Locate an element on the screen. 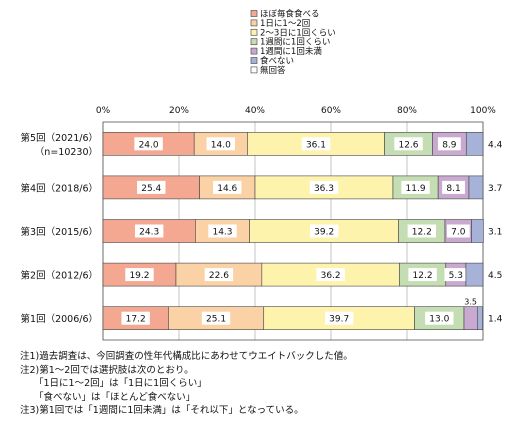 This screenshot has height=434, width=510. legend-label: 1週間に1回くらい is located at coordinates (295, 43).